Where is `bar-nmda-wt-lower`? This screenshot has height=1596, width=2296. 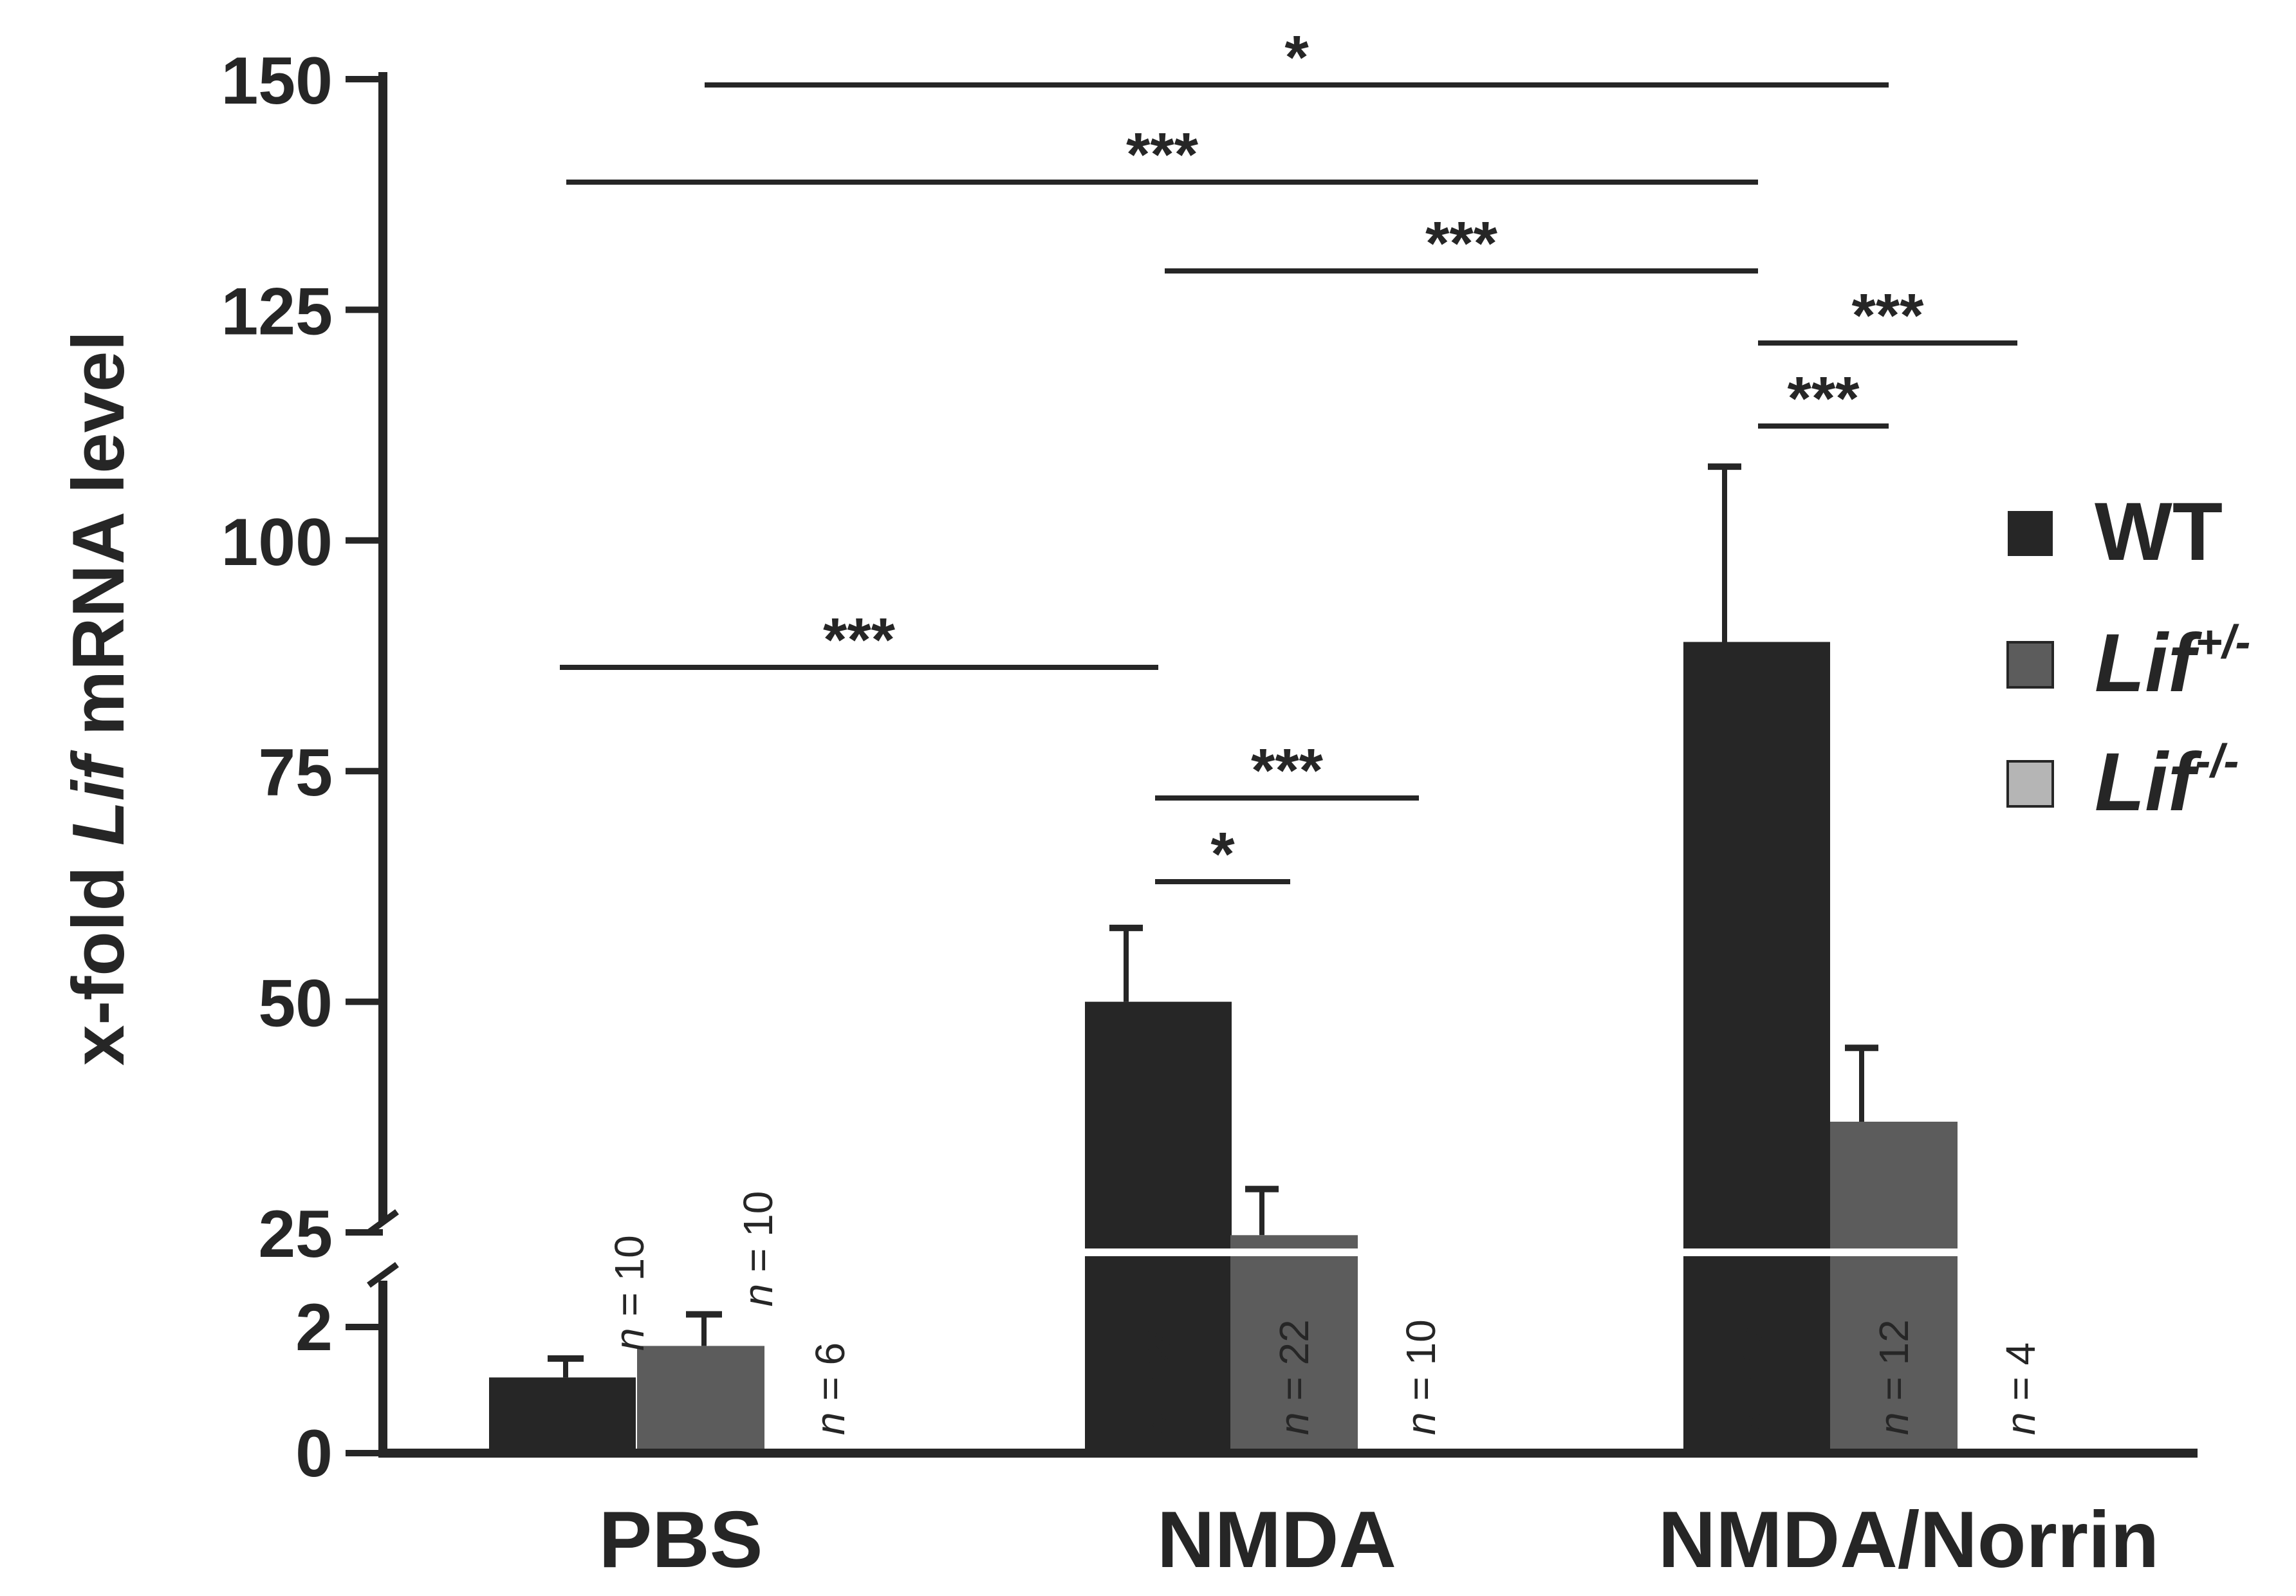
bar-nmda-wt-lower is located at coordinates (1158, 1354).